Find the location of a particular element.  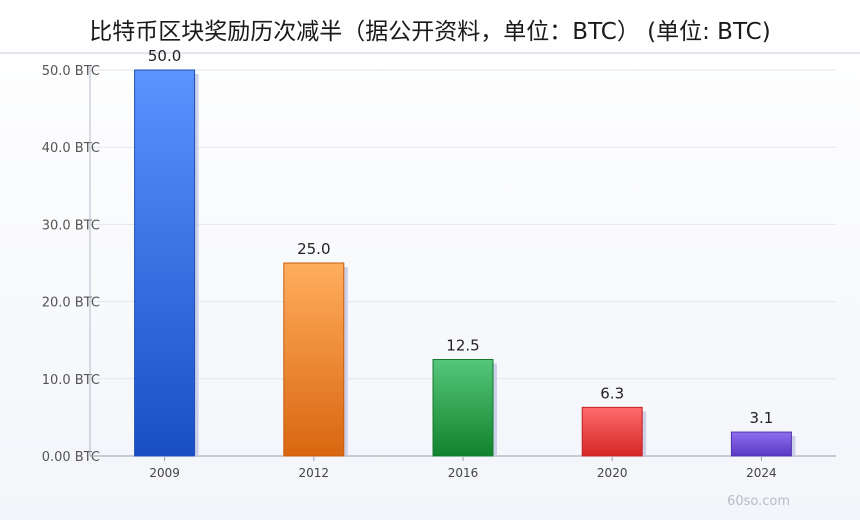

data-label: 6.3 is located at coordinates (612, 393).